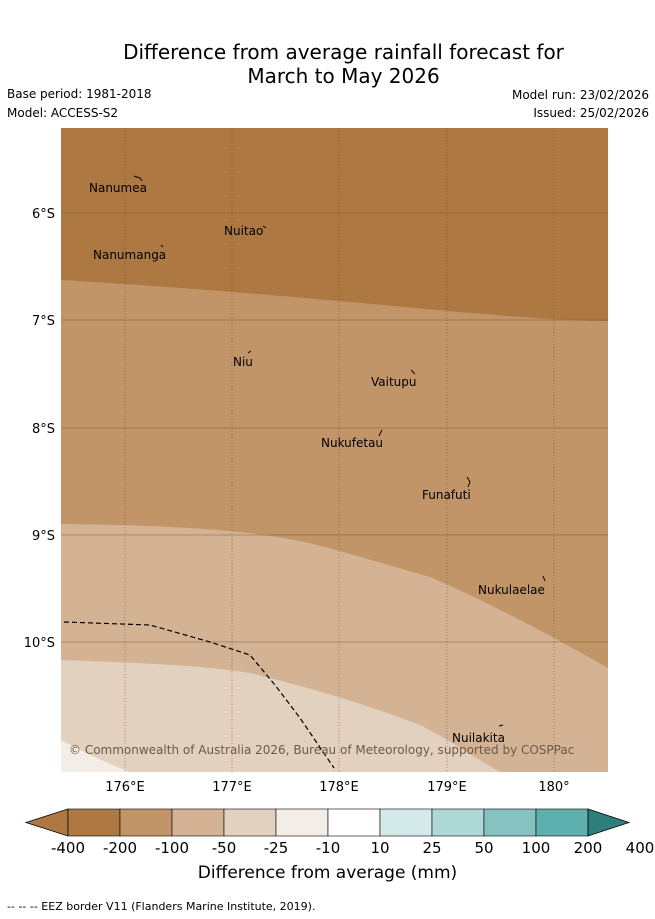  What do you see at coordinates (249, 352) in the screenshot?
I see `island-niu-shape` at bounding box center [249, 352].